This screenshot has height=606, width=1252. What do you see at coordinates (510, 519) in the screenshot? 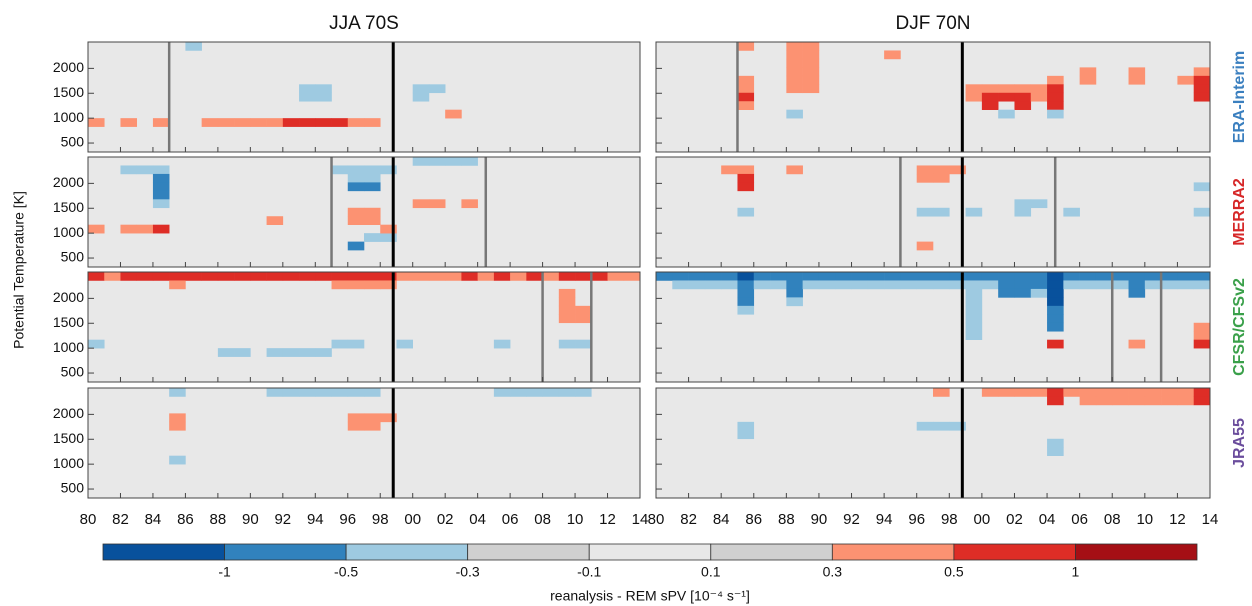
I see `x-tick-label: 06` at bounding box center [510, 519].